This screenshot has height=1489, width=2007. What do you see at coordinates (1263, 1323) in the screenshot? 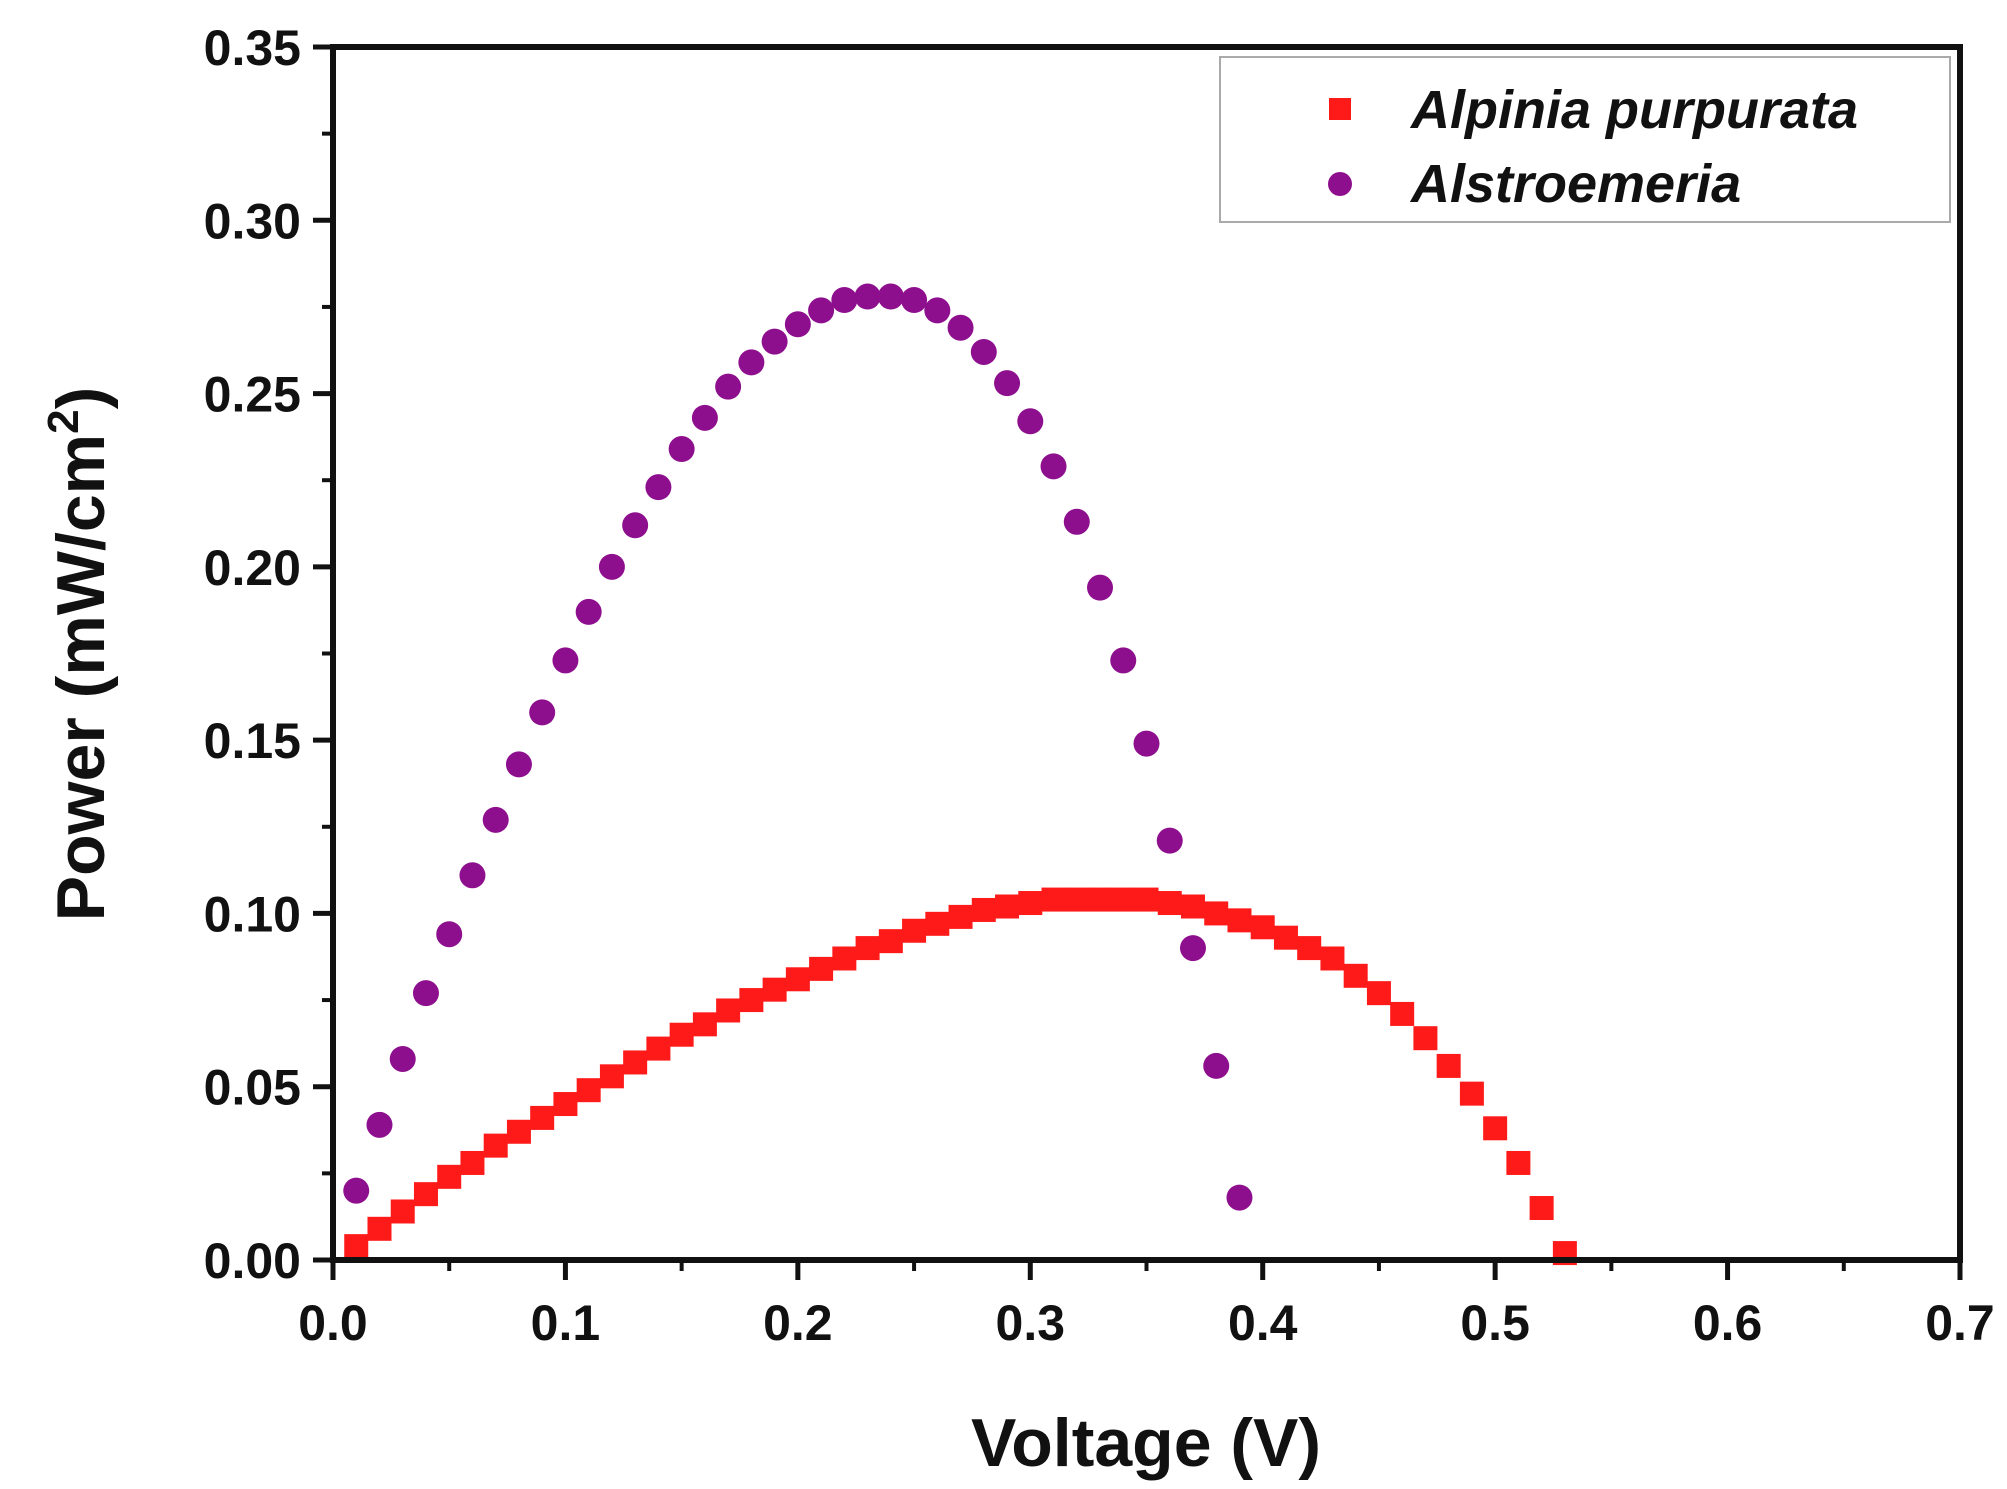
I see `x-tick-label: 0.4` at bounding box center [1263, 1323].